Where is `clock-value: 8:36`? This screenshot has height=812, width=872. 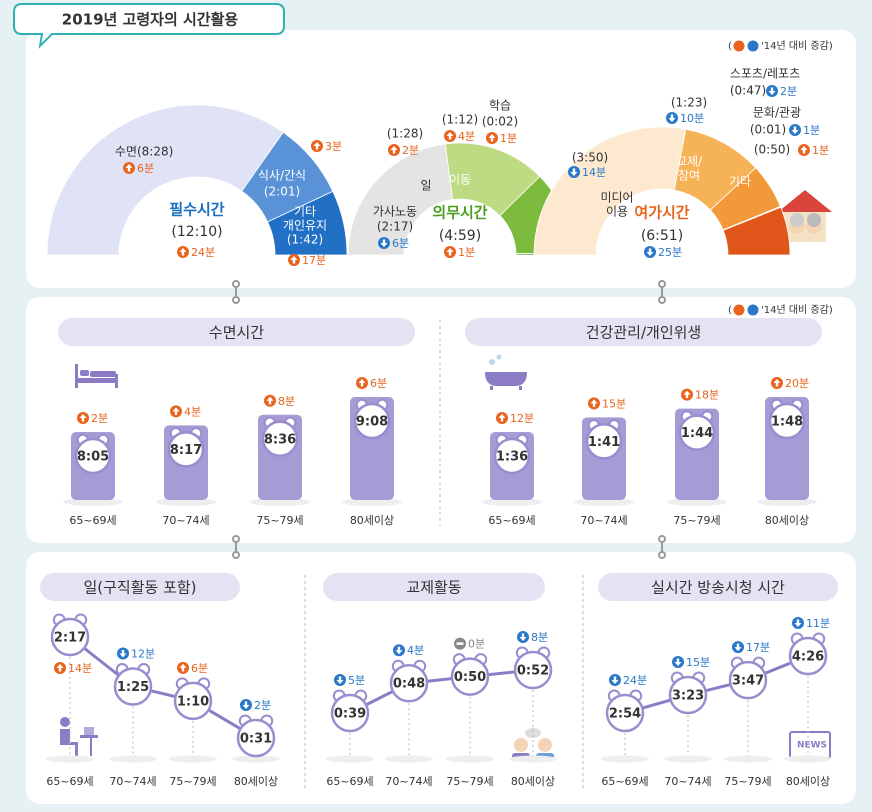 clock-value: 8:36 is located at coordinates (280, 439).